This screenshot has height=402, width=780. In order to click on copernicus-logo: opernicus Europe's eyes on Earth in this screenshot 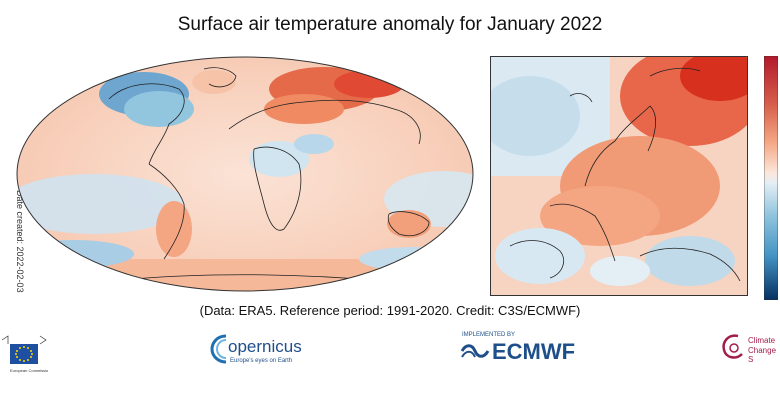, I will do `click(264, 348)`.